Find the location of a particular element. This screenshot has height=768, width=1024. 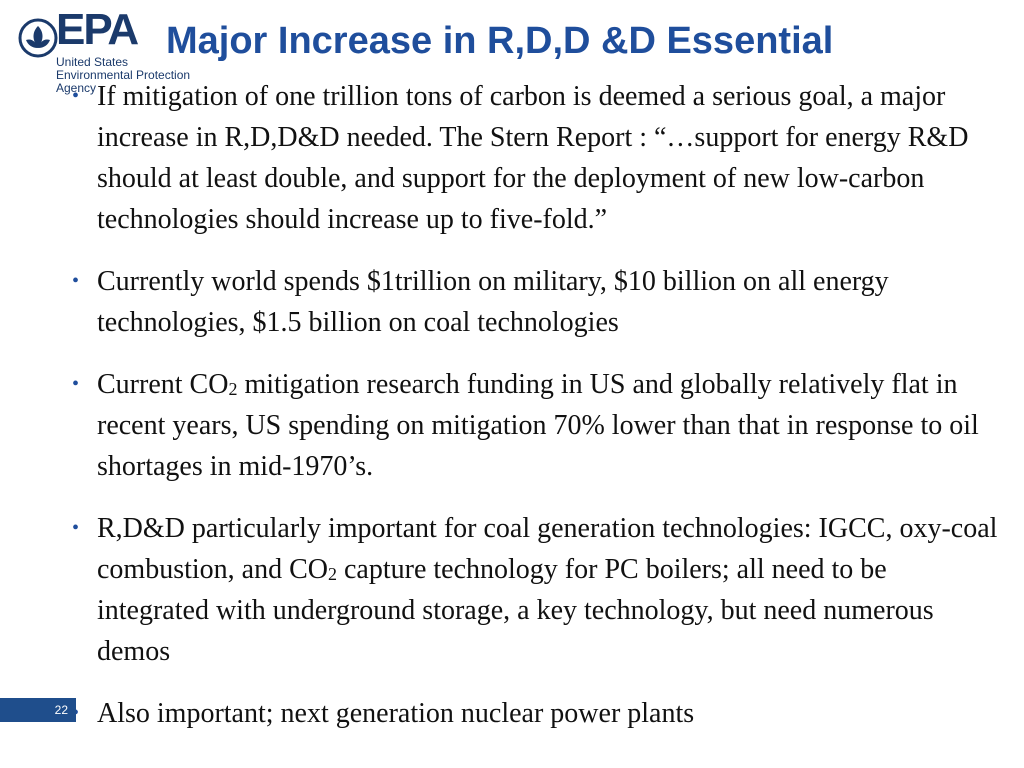

epa-flower-icon is located at coordinates (38, 38).